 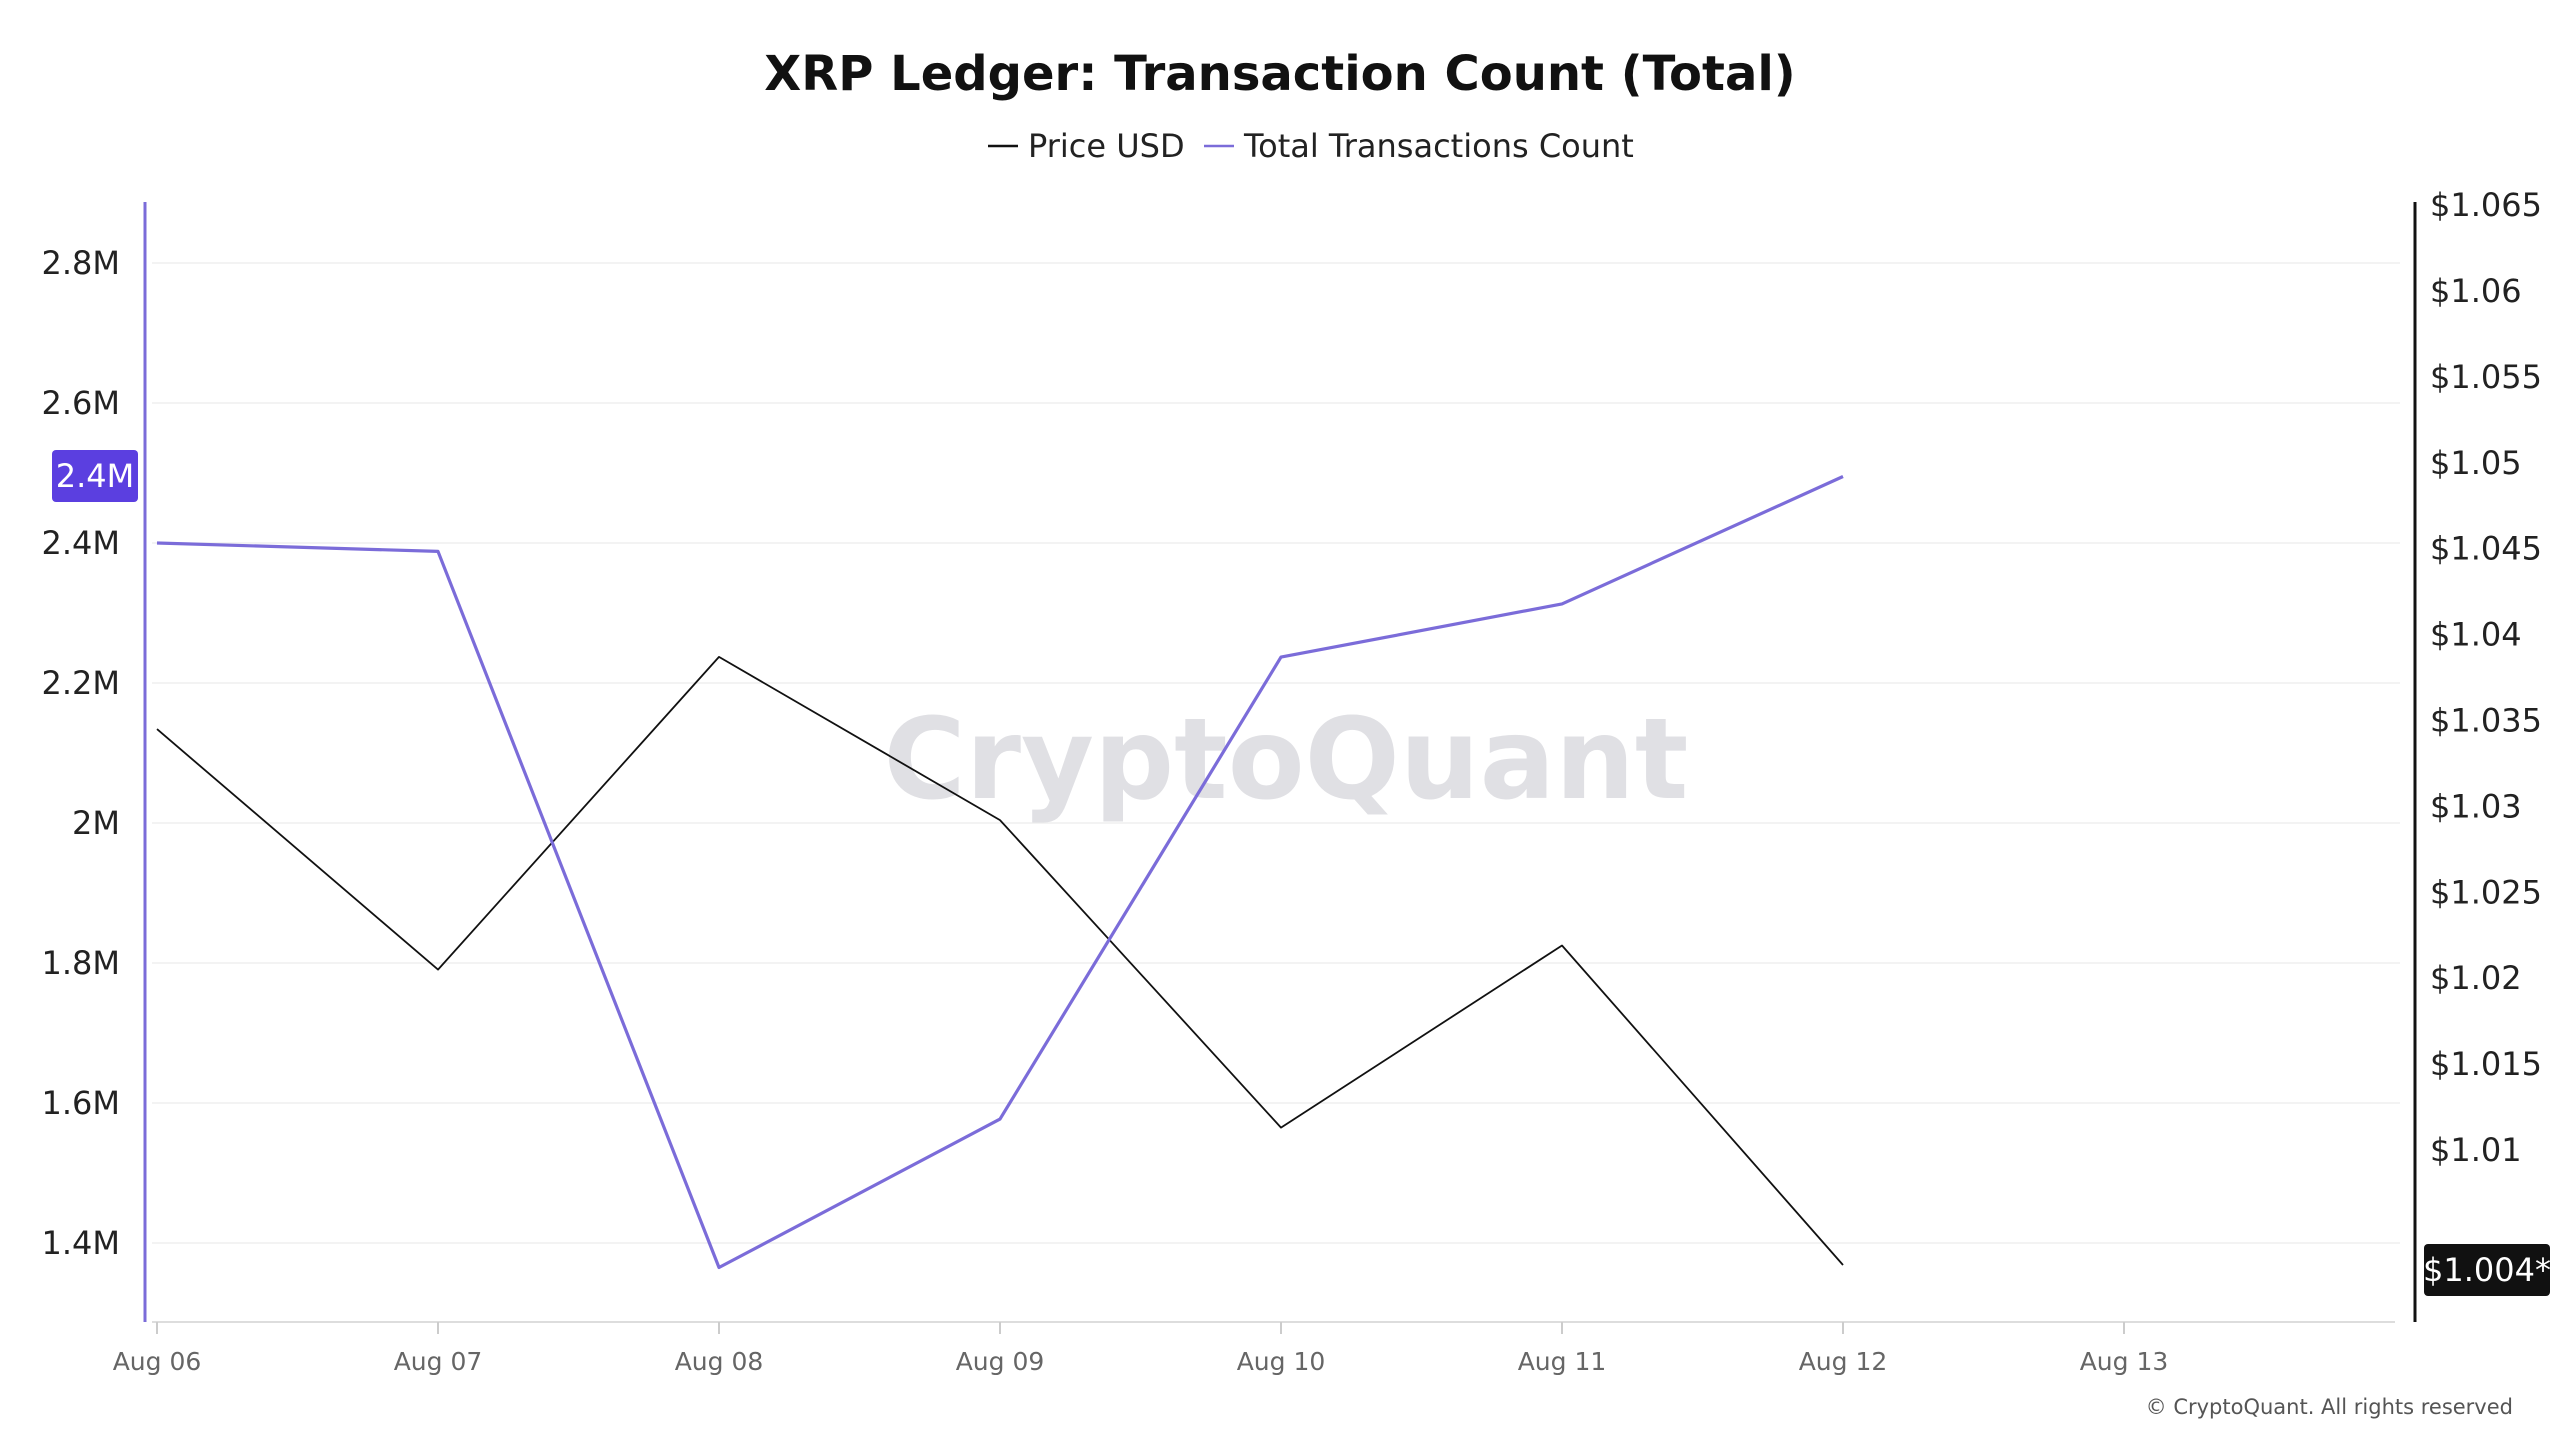 What do you see at coordinates (2476, 1150) in the screenshot?
I see `right-axis-tick-label: $1.01` at bounding box center [2476, 1150].